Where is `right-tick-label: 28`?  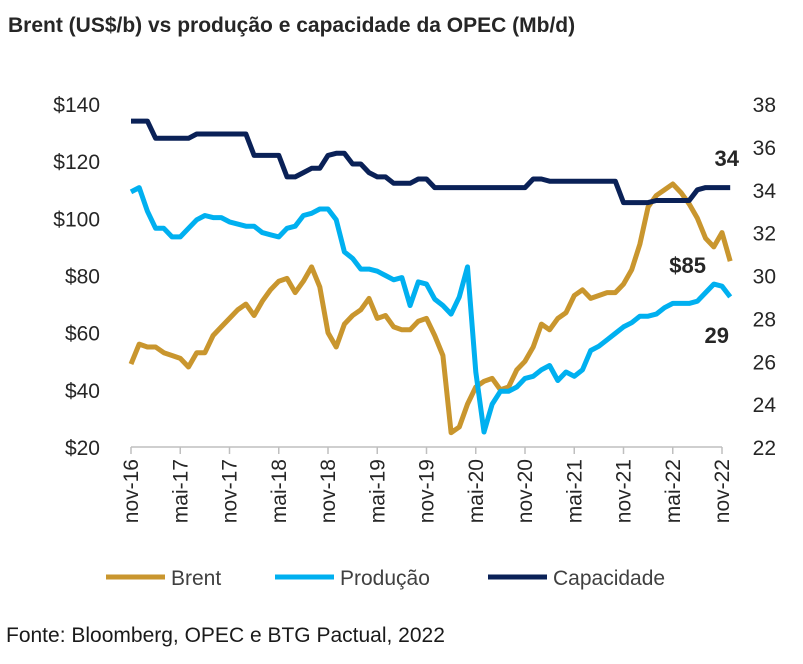
right-tick-label: 28 is located at coordinates (764, 319).